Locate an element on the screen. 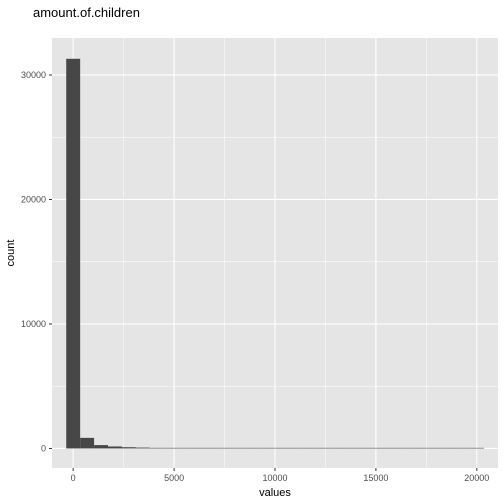 This screenshot has height=504, width=504. y-tick-label: 30000 is located at coordinates (33, 75).